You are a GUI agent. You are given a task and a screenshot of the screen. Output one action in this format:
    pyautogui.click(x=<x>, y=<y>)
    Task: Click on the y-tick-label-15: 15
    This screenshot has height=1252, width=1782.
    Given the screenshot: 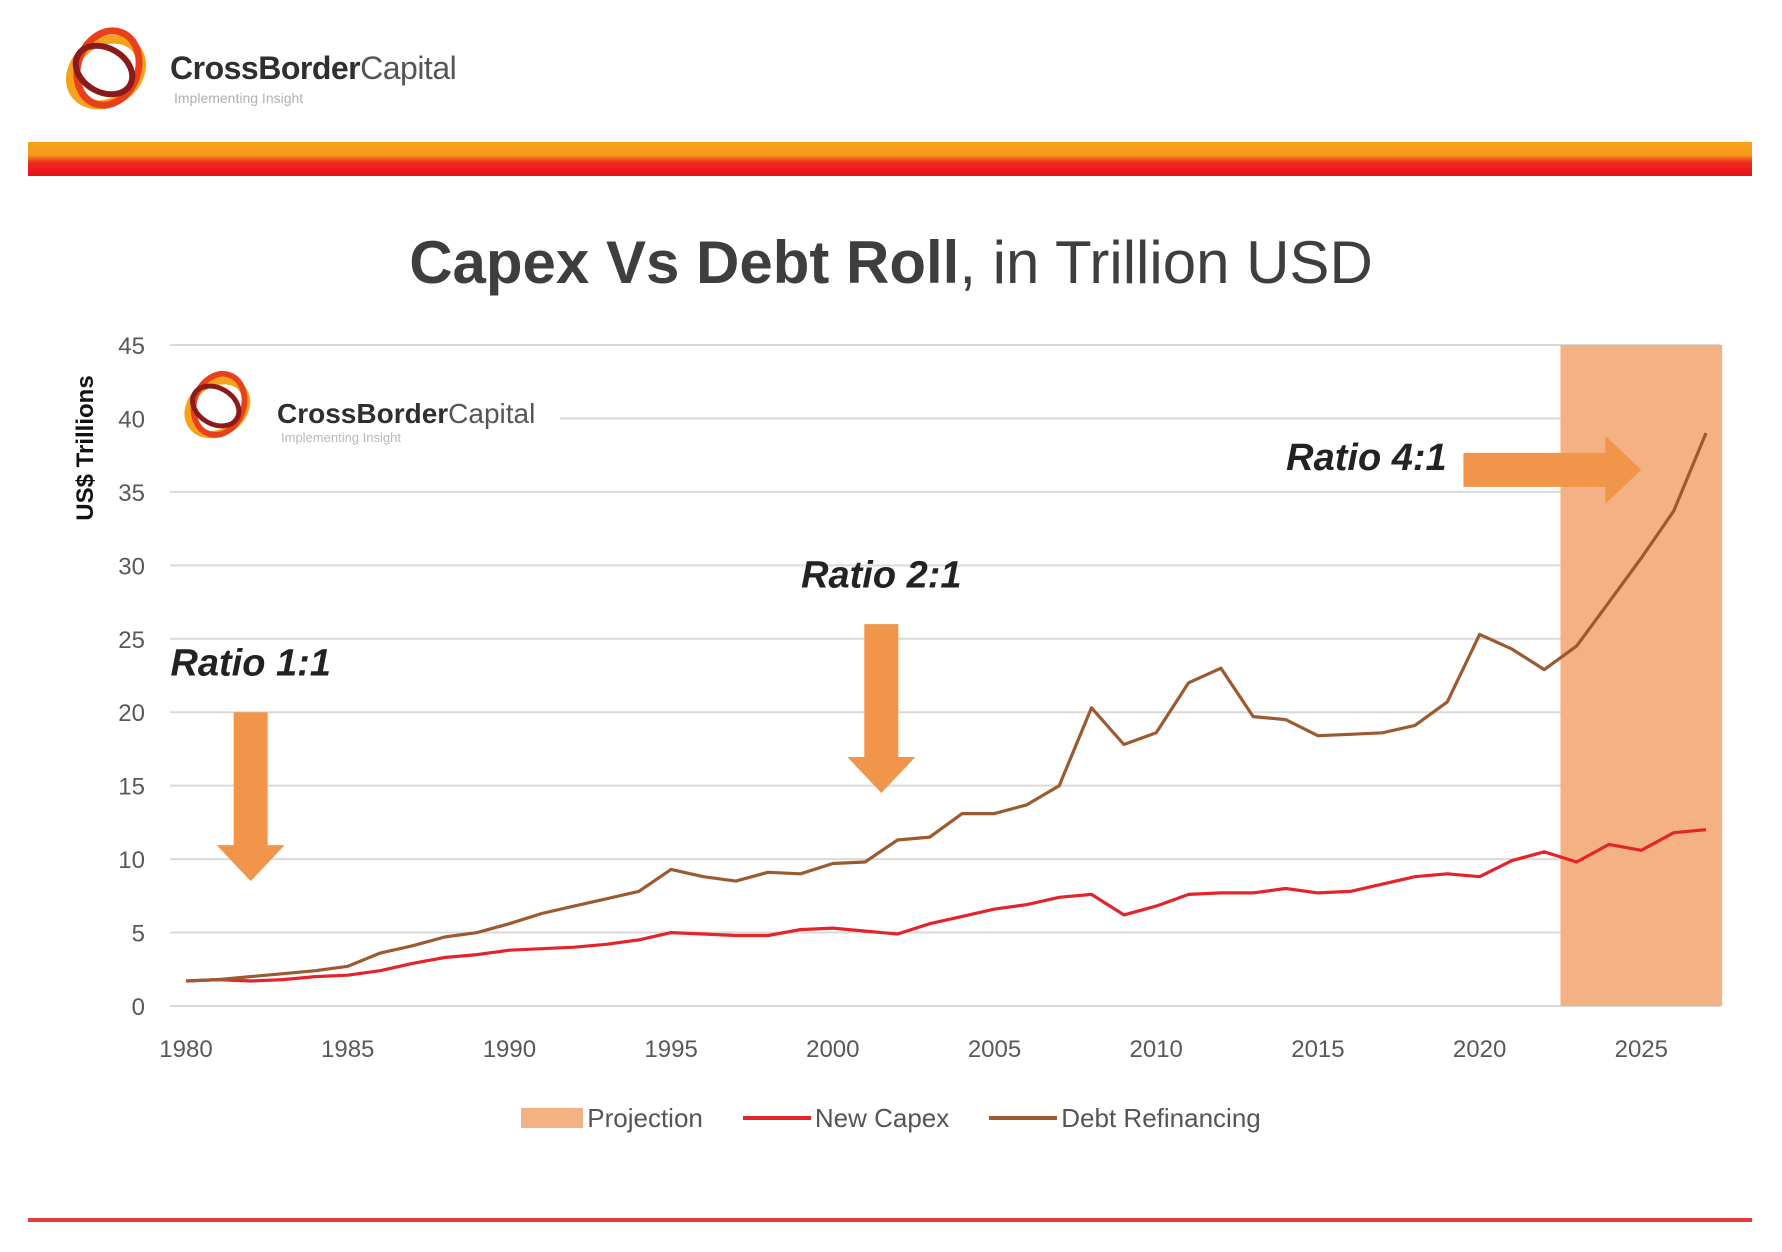 What is the action you would take?
    pyautogui.click(x=131, y=787)
    